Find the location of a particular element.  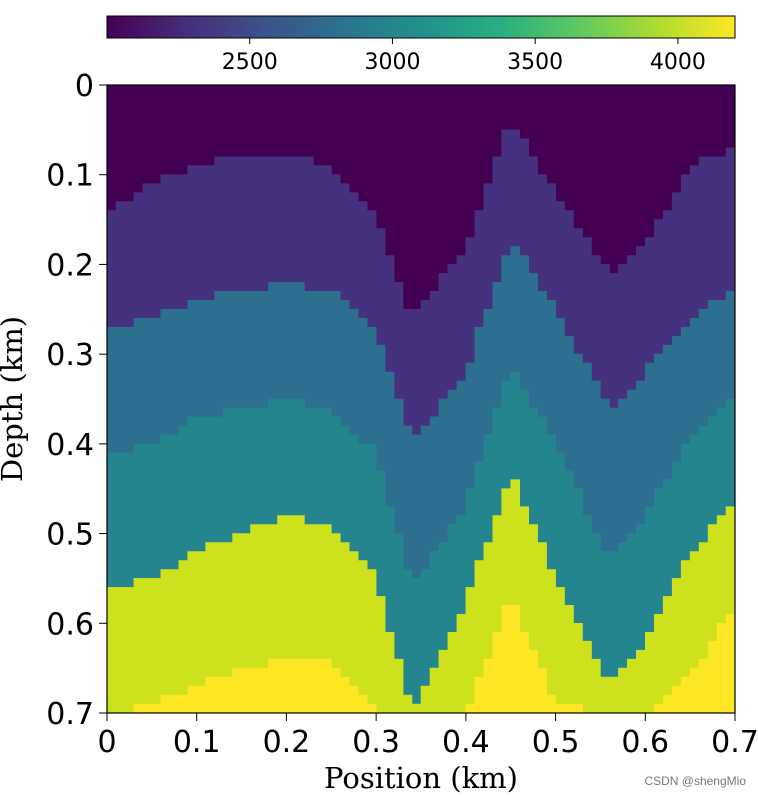

x-axis-ticks: 0 0.1 0.2 0.3 0.4 0.5 0.6 0.7 is located at coordinates (427, 736).